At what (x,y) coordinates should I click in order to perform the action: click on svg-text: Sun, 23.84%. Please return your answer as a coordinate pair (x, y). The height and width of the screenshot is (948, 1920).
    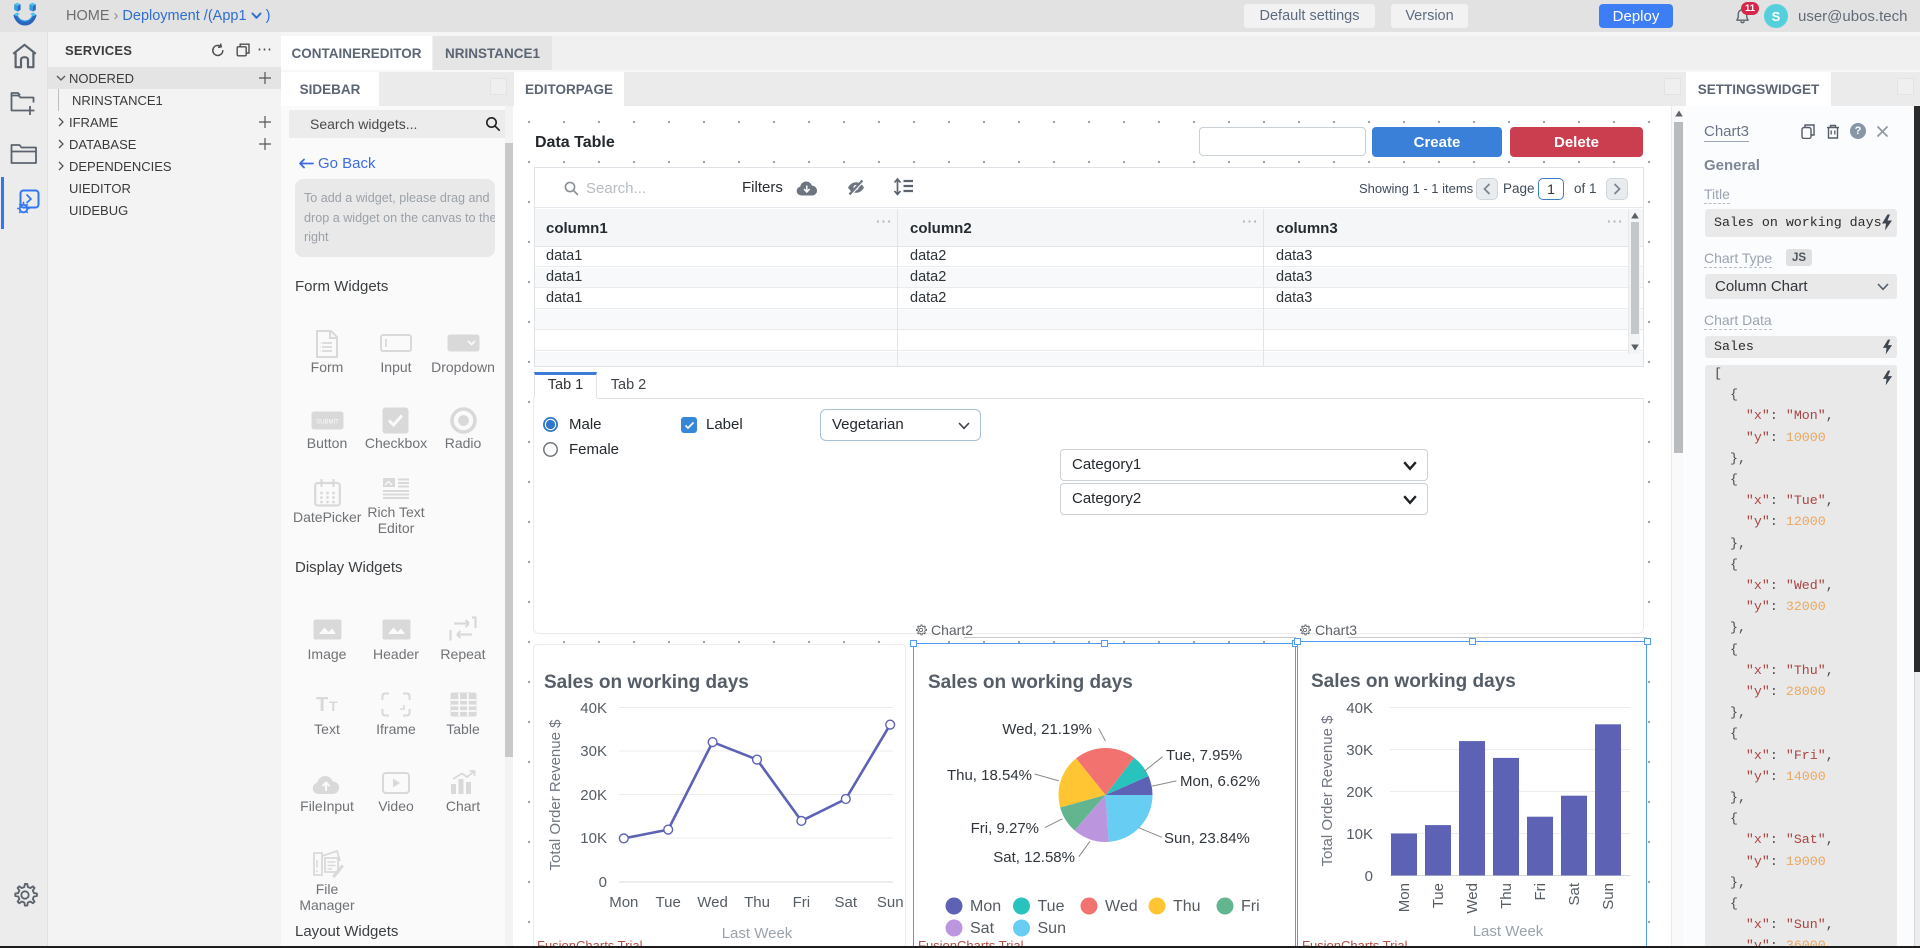
    Looking at the image, I should click on (1207, 838).